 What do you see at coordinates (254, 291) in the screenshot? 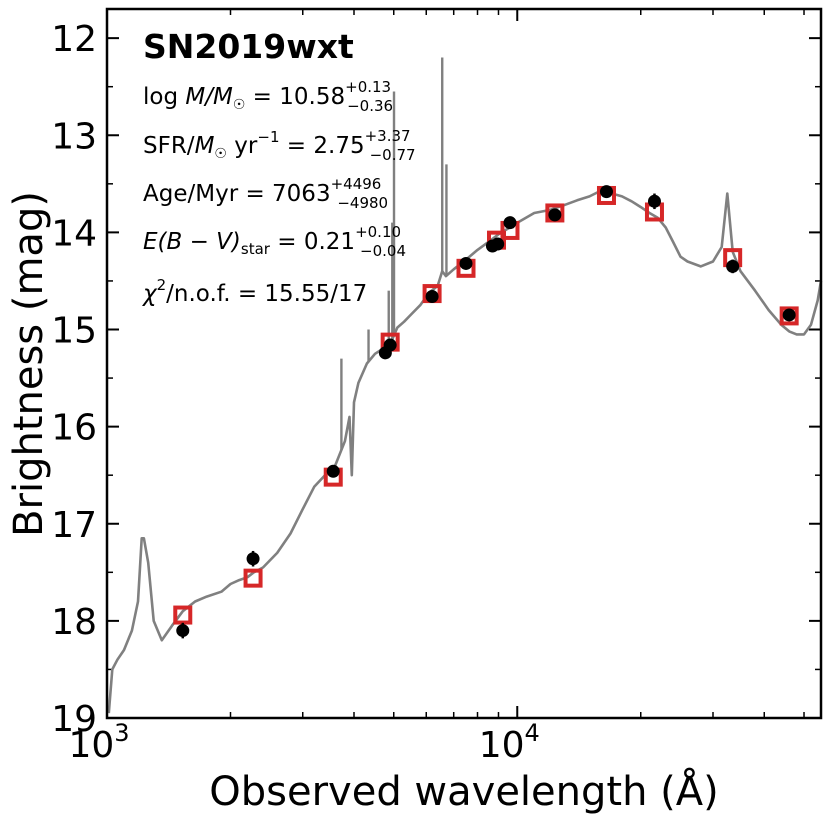
I see `chi2-annotation: χ2/n.o.f. = 15.55/17` at bounding box center [254, 291].